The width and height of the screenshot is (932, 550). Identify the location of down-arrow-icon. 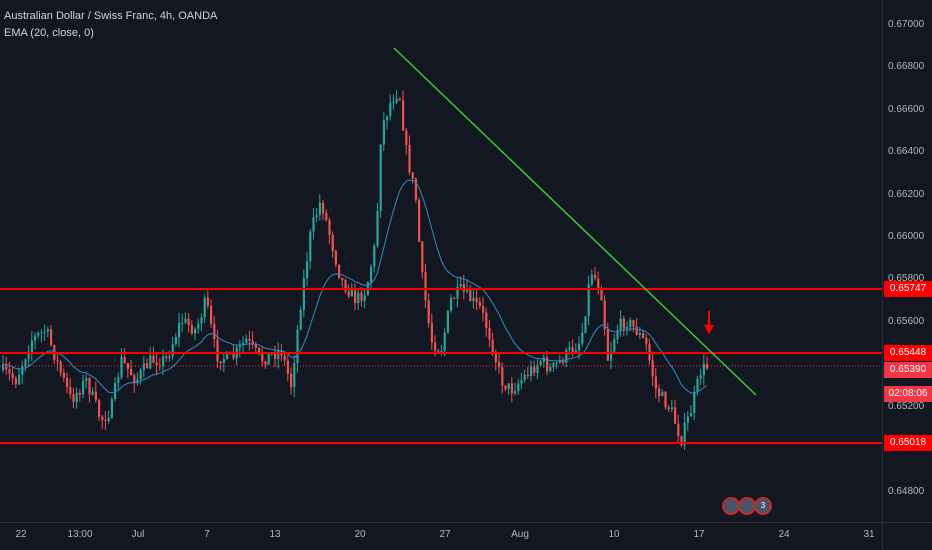
(709, 322).